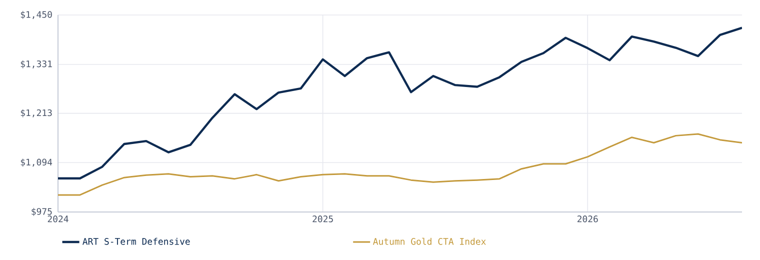 This screenshot has width=760, height=260. What do you see at coordinates (36, 113) in the screenshot?
I see `y-tick-label: $1,213` at bounding box center [36, 113].